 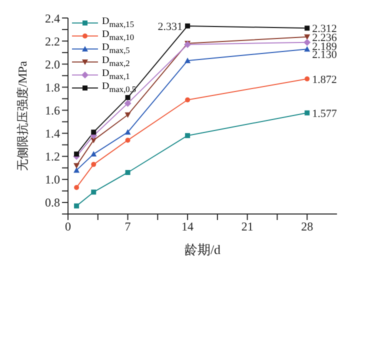 What do you see at coordinates (52, 133) in the screenshot?
I see `y-tick-label: 1.4` at bounding box center [52, 133].